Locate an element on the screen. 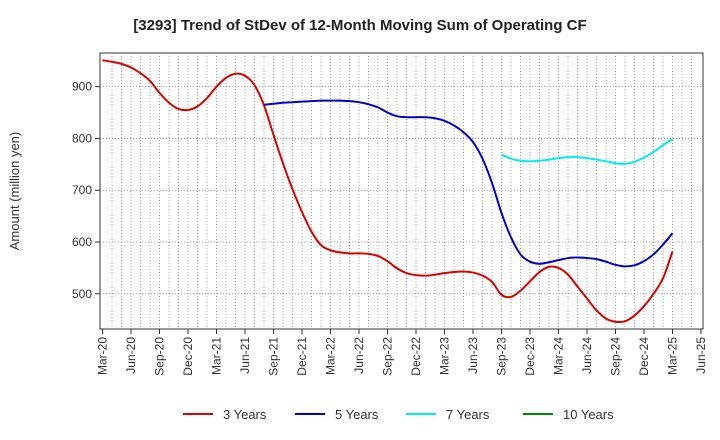 The image size is (720, 440). x-tick-label: Mar-21 is located at coordinates (217, 356).